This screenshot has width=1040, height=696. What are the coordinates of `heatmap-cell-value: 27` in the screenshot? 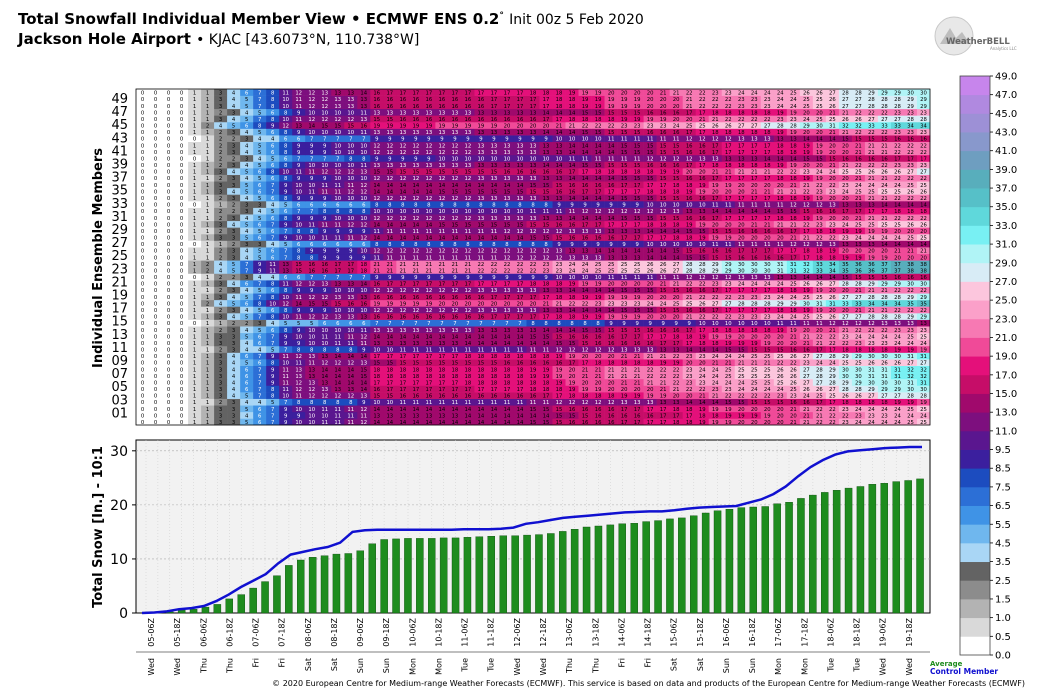 It's located at (910, 364).